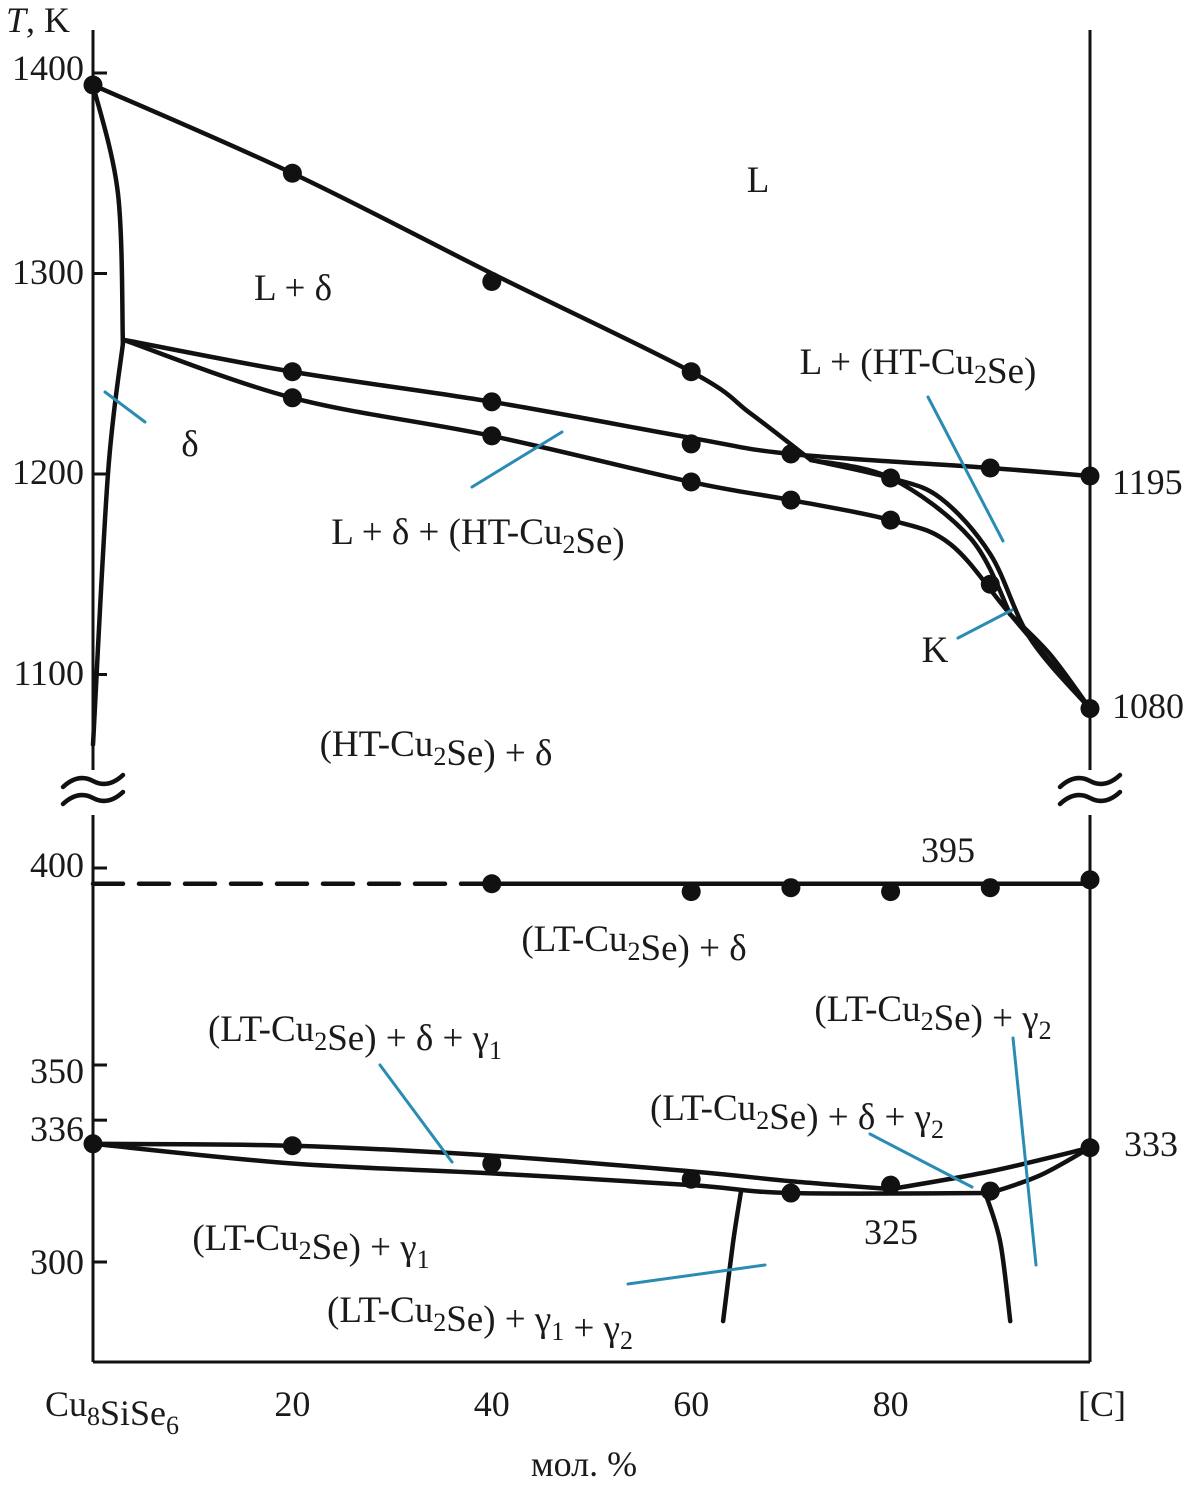  Describe the element at coordinates (891, 1404) in the screenshot. I see `x-tick-label: 80` at that location.